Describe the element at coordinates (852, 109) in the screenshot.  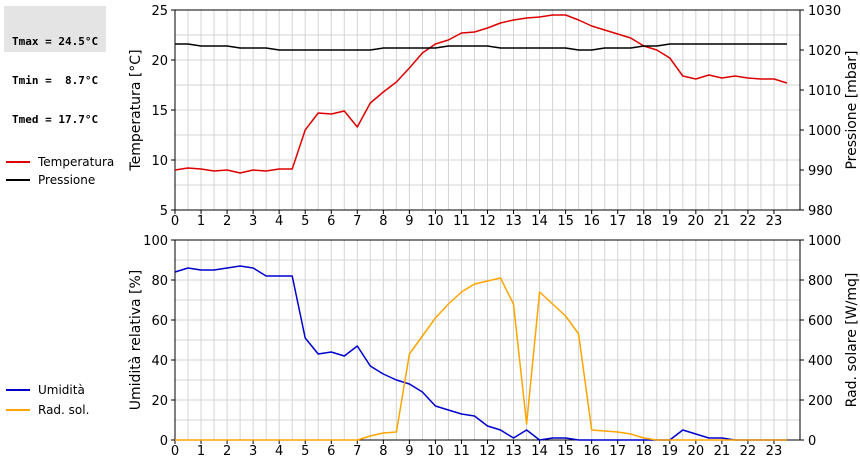
I see `y-right-axis-title: Pressione [mbar]` at that location.